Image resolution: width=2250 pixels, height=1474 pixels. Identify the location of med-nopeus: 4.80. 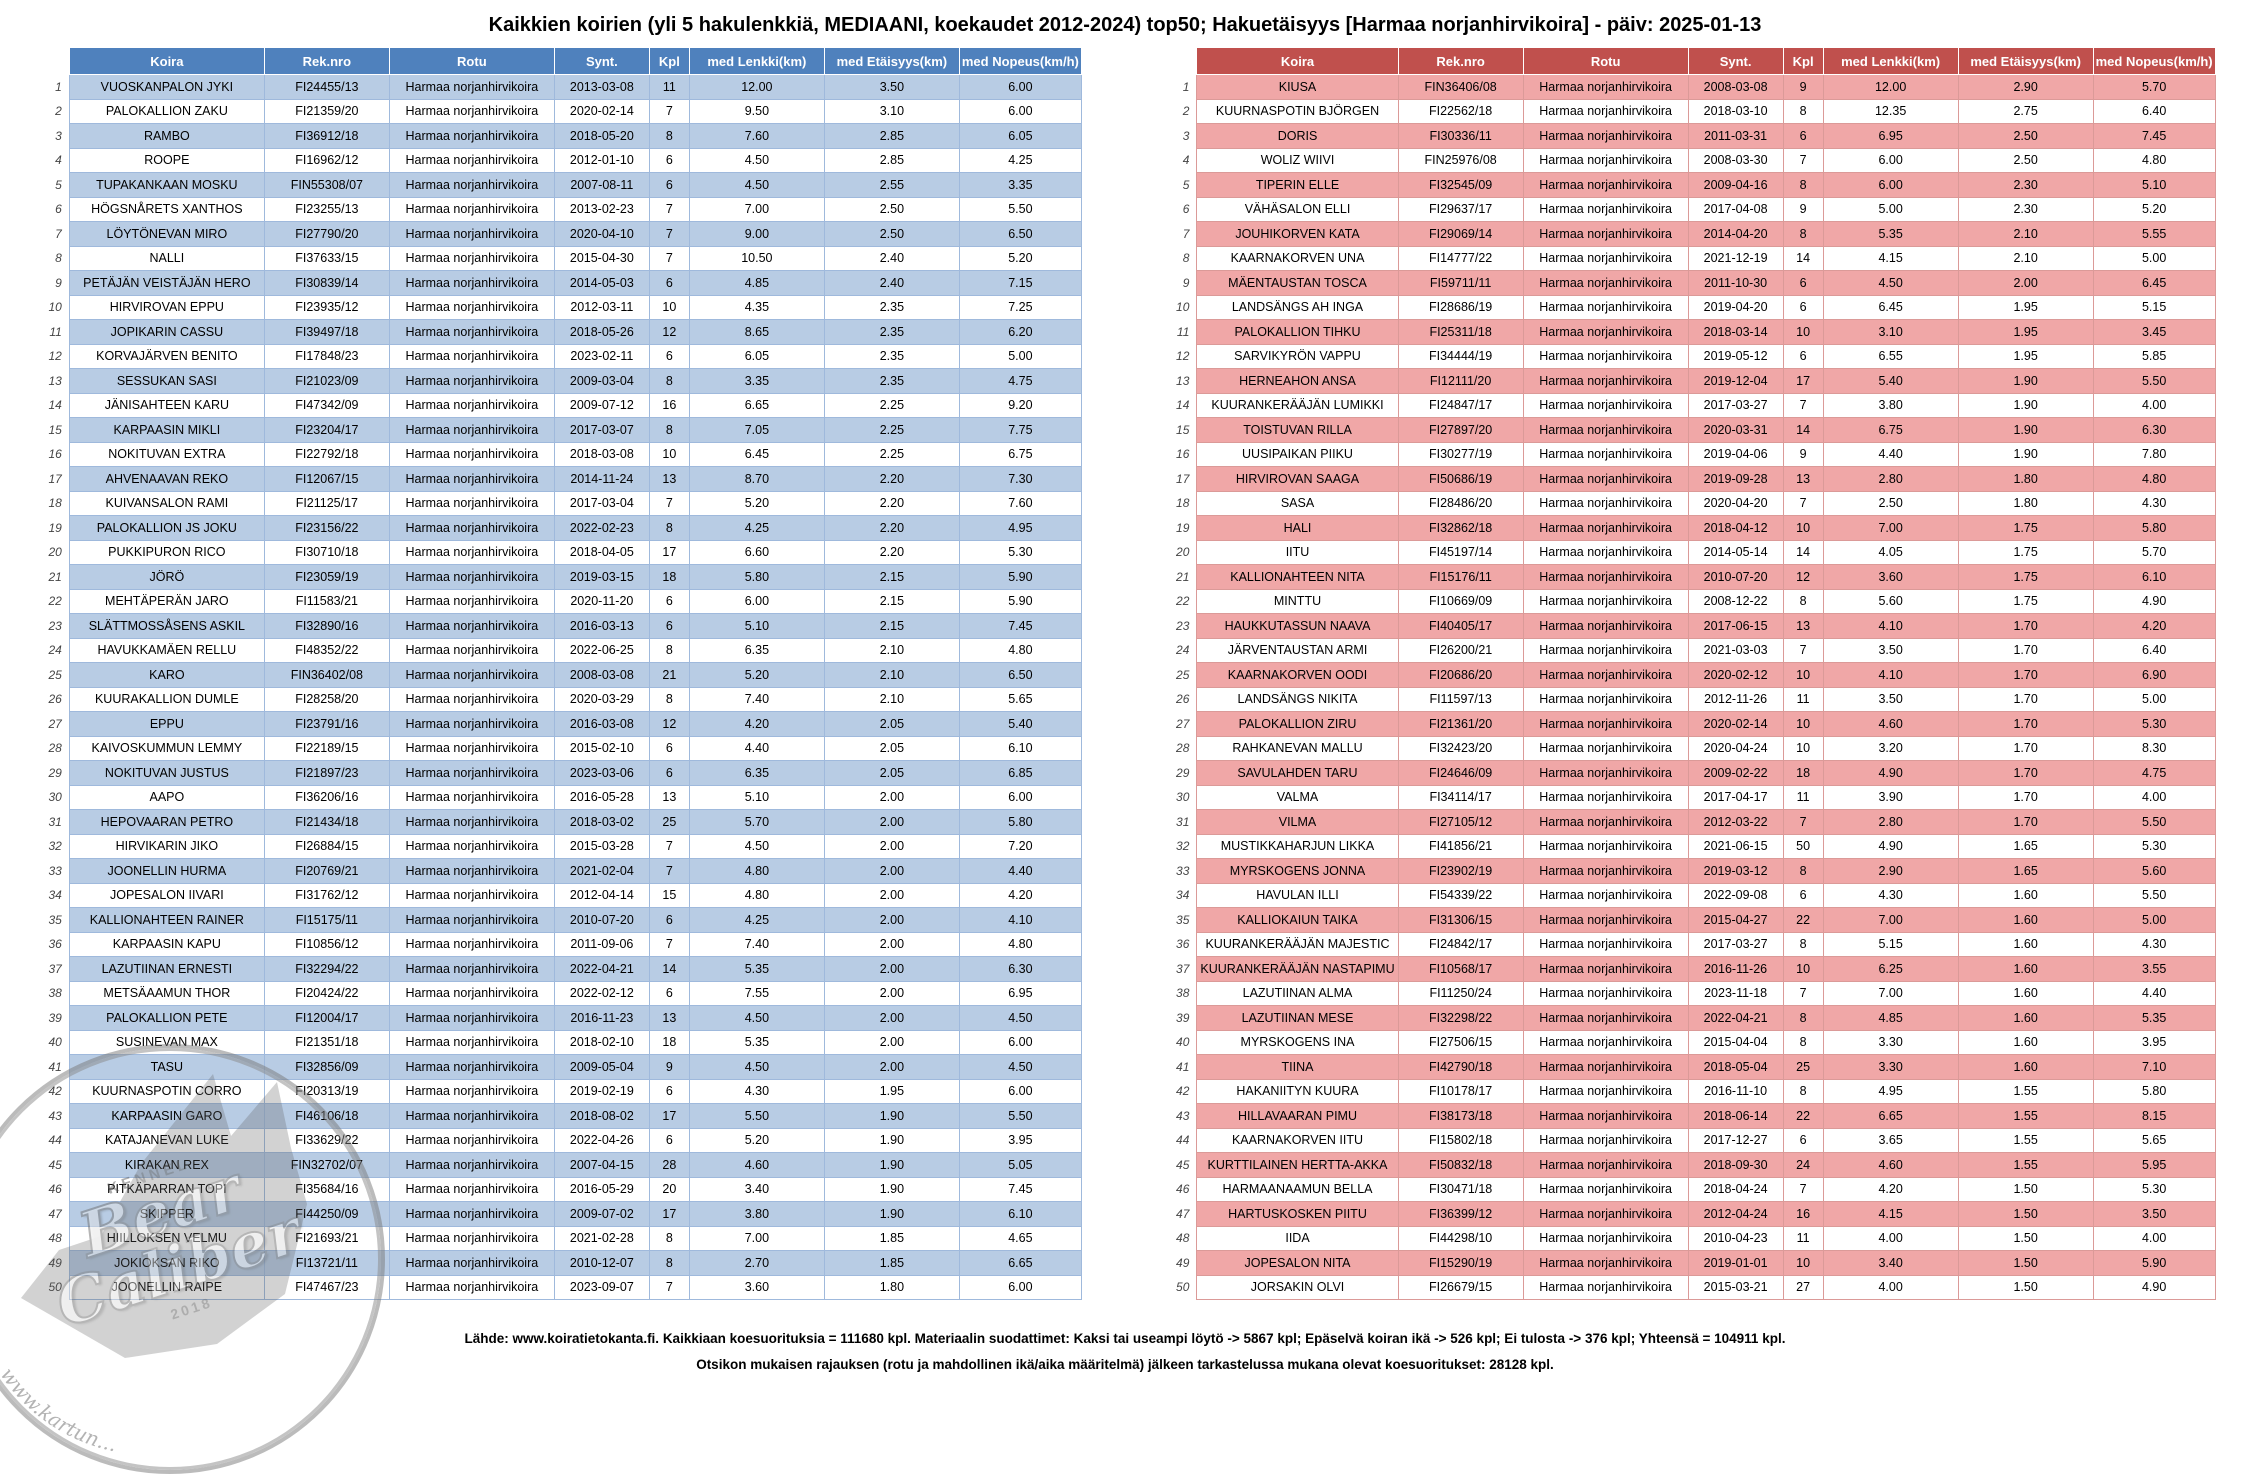
(1020, 650).